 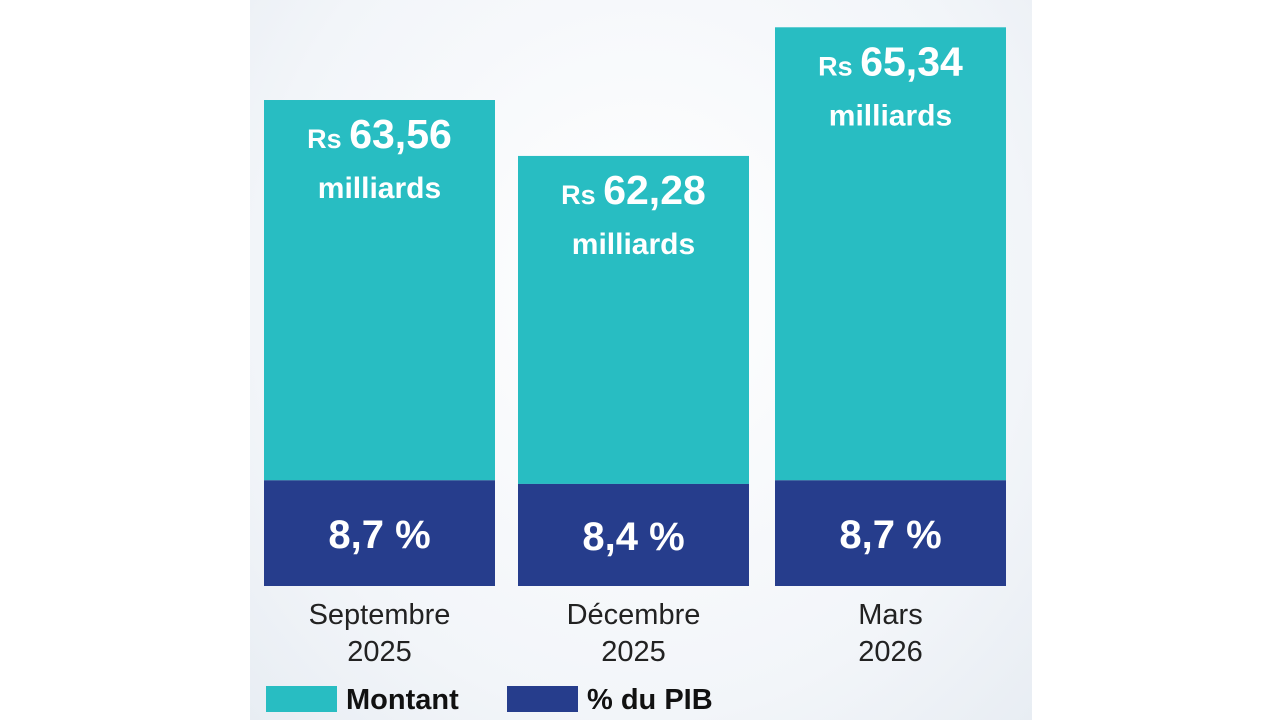 What do you see at coordinates (911, 61) in the screenshot?
I see `montant-value: 65,34` at bounding box center [911, 61].